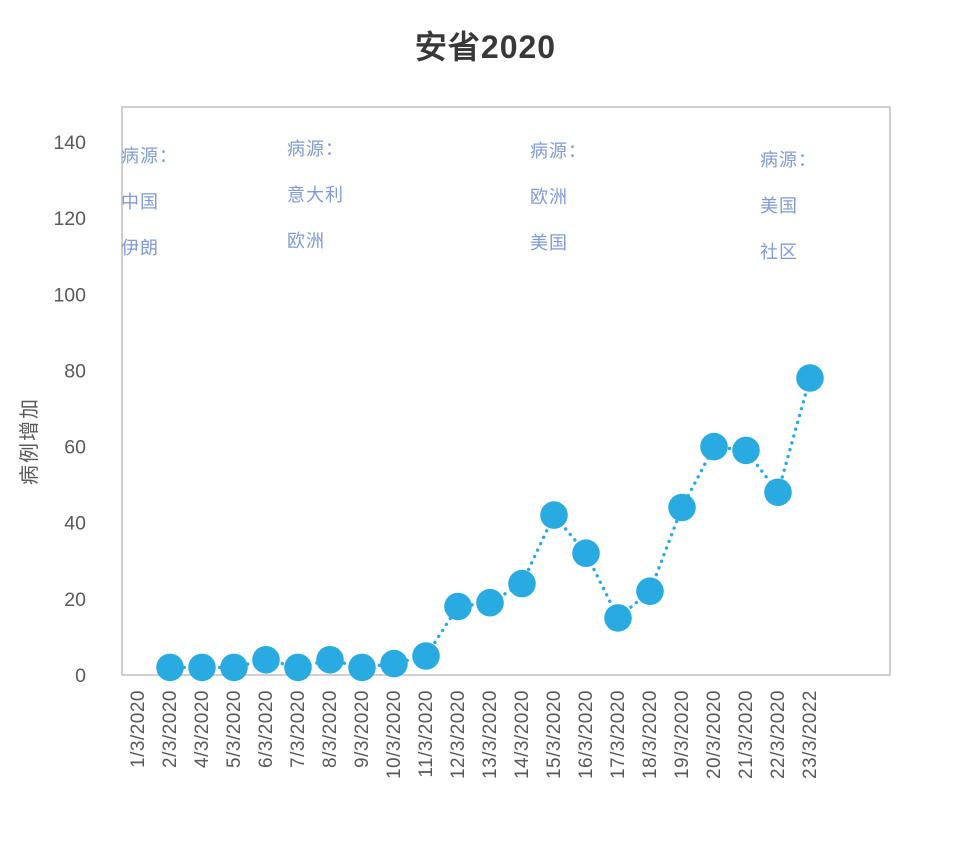  What do you see at coordinates (779, 252) in the screenshot?
I see `annotation-source-line: 社区` at bounding box center [779, 252].